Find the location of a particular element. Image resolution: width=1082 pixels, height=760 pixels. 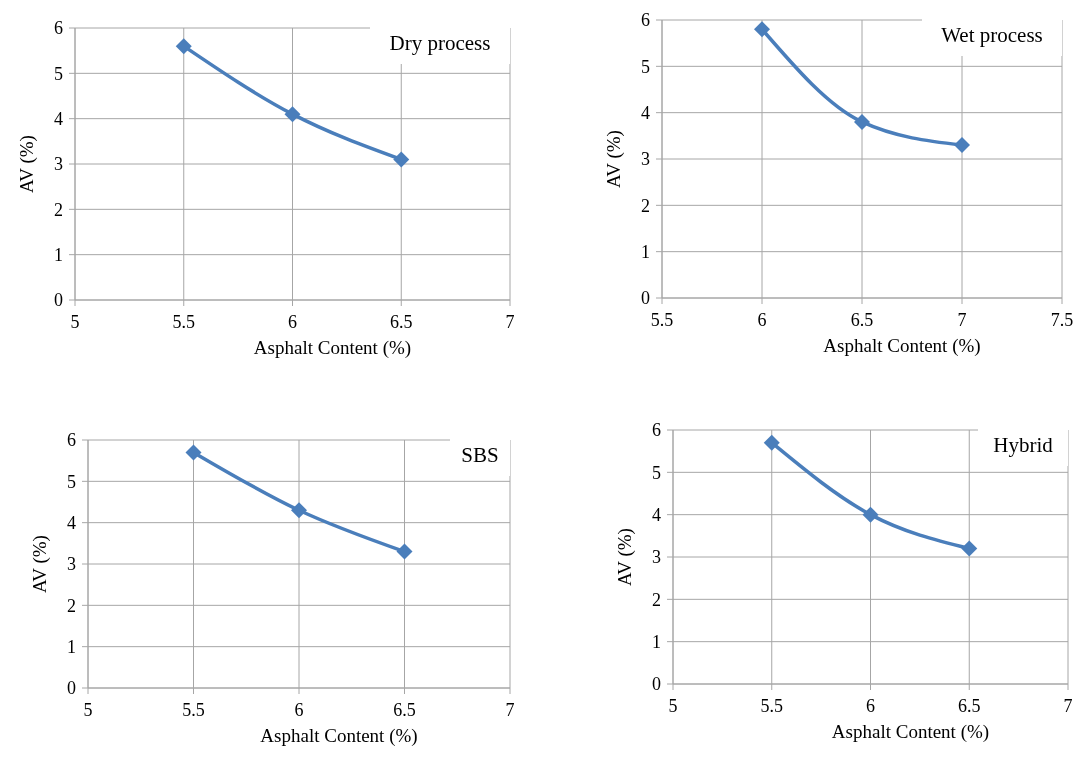

x-tick-label: 7.5 is located at coordinates (1062, 320).